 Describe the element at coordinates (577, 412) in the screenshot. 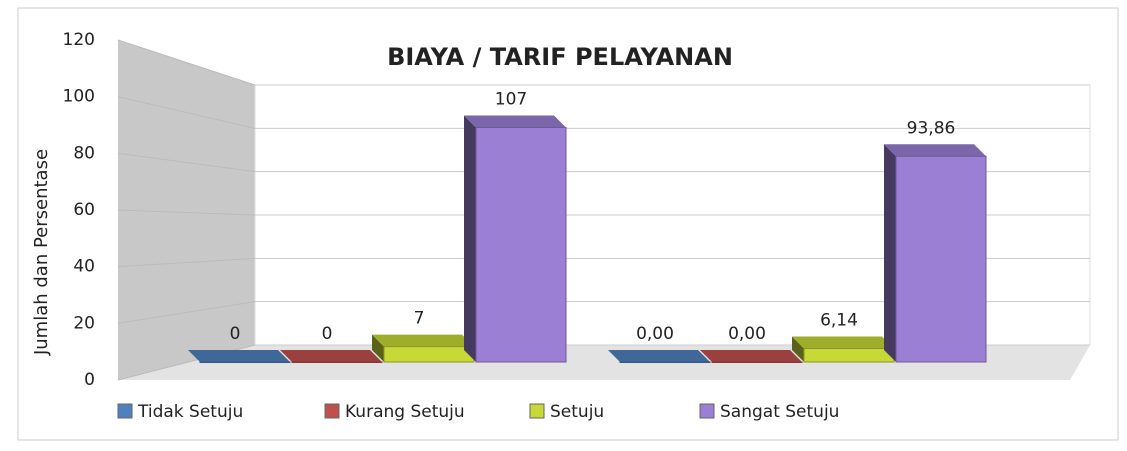

I see `legend-label: Setuju` at that location.